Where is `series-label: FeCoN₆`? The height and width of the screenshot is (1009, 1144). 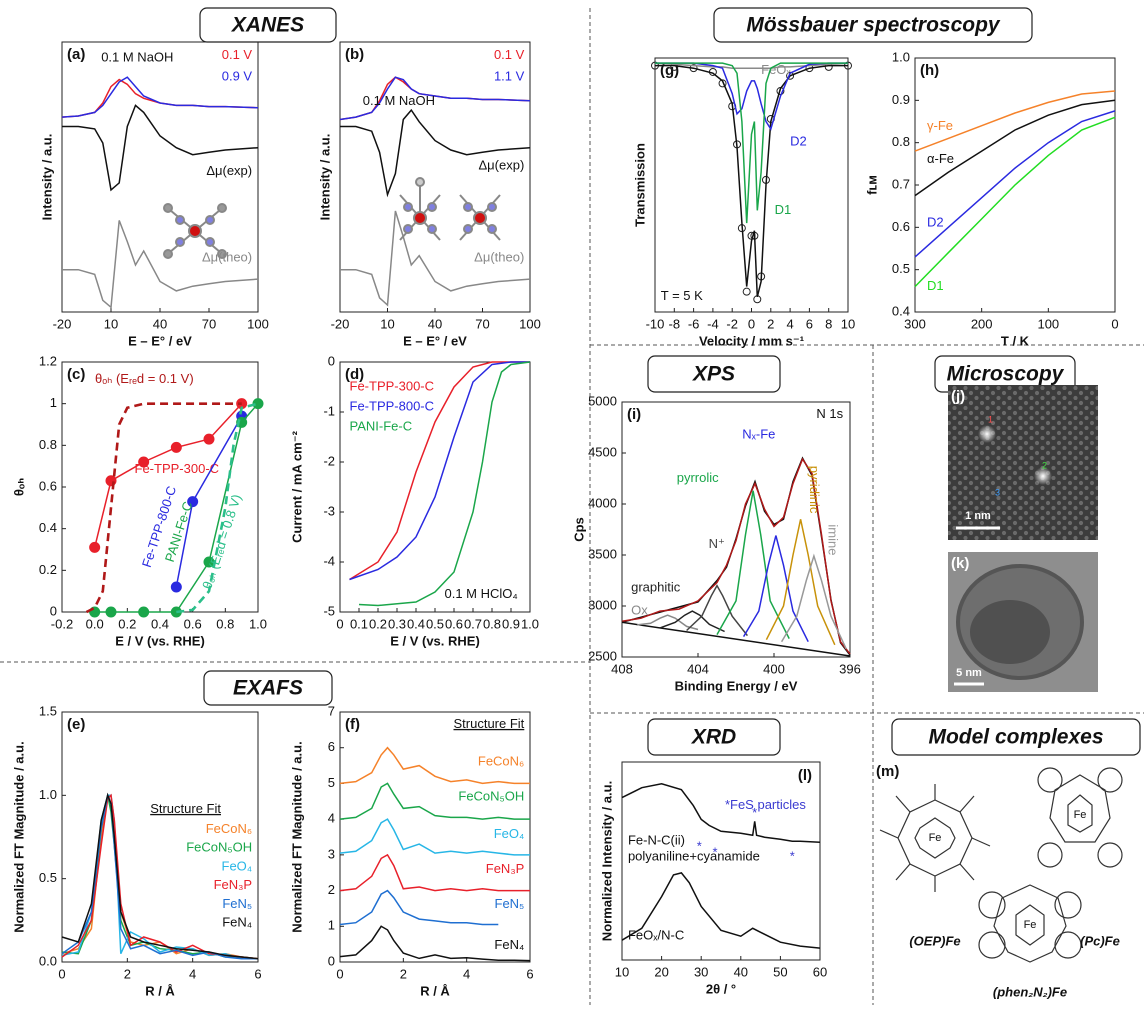 series-label: FeCoN₆ is located at coordinates (501, 760).